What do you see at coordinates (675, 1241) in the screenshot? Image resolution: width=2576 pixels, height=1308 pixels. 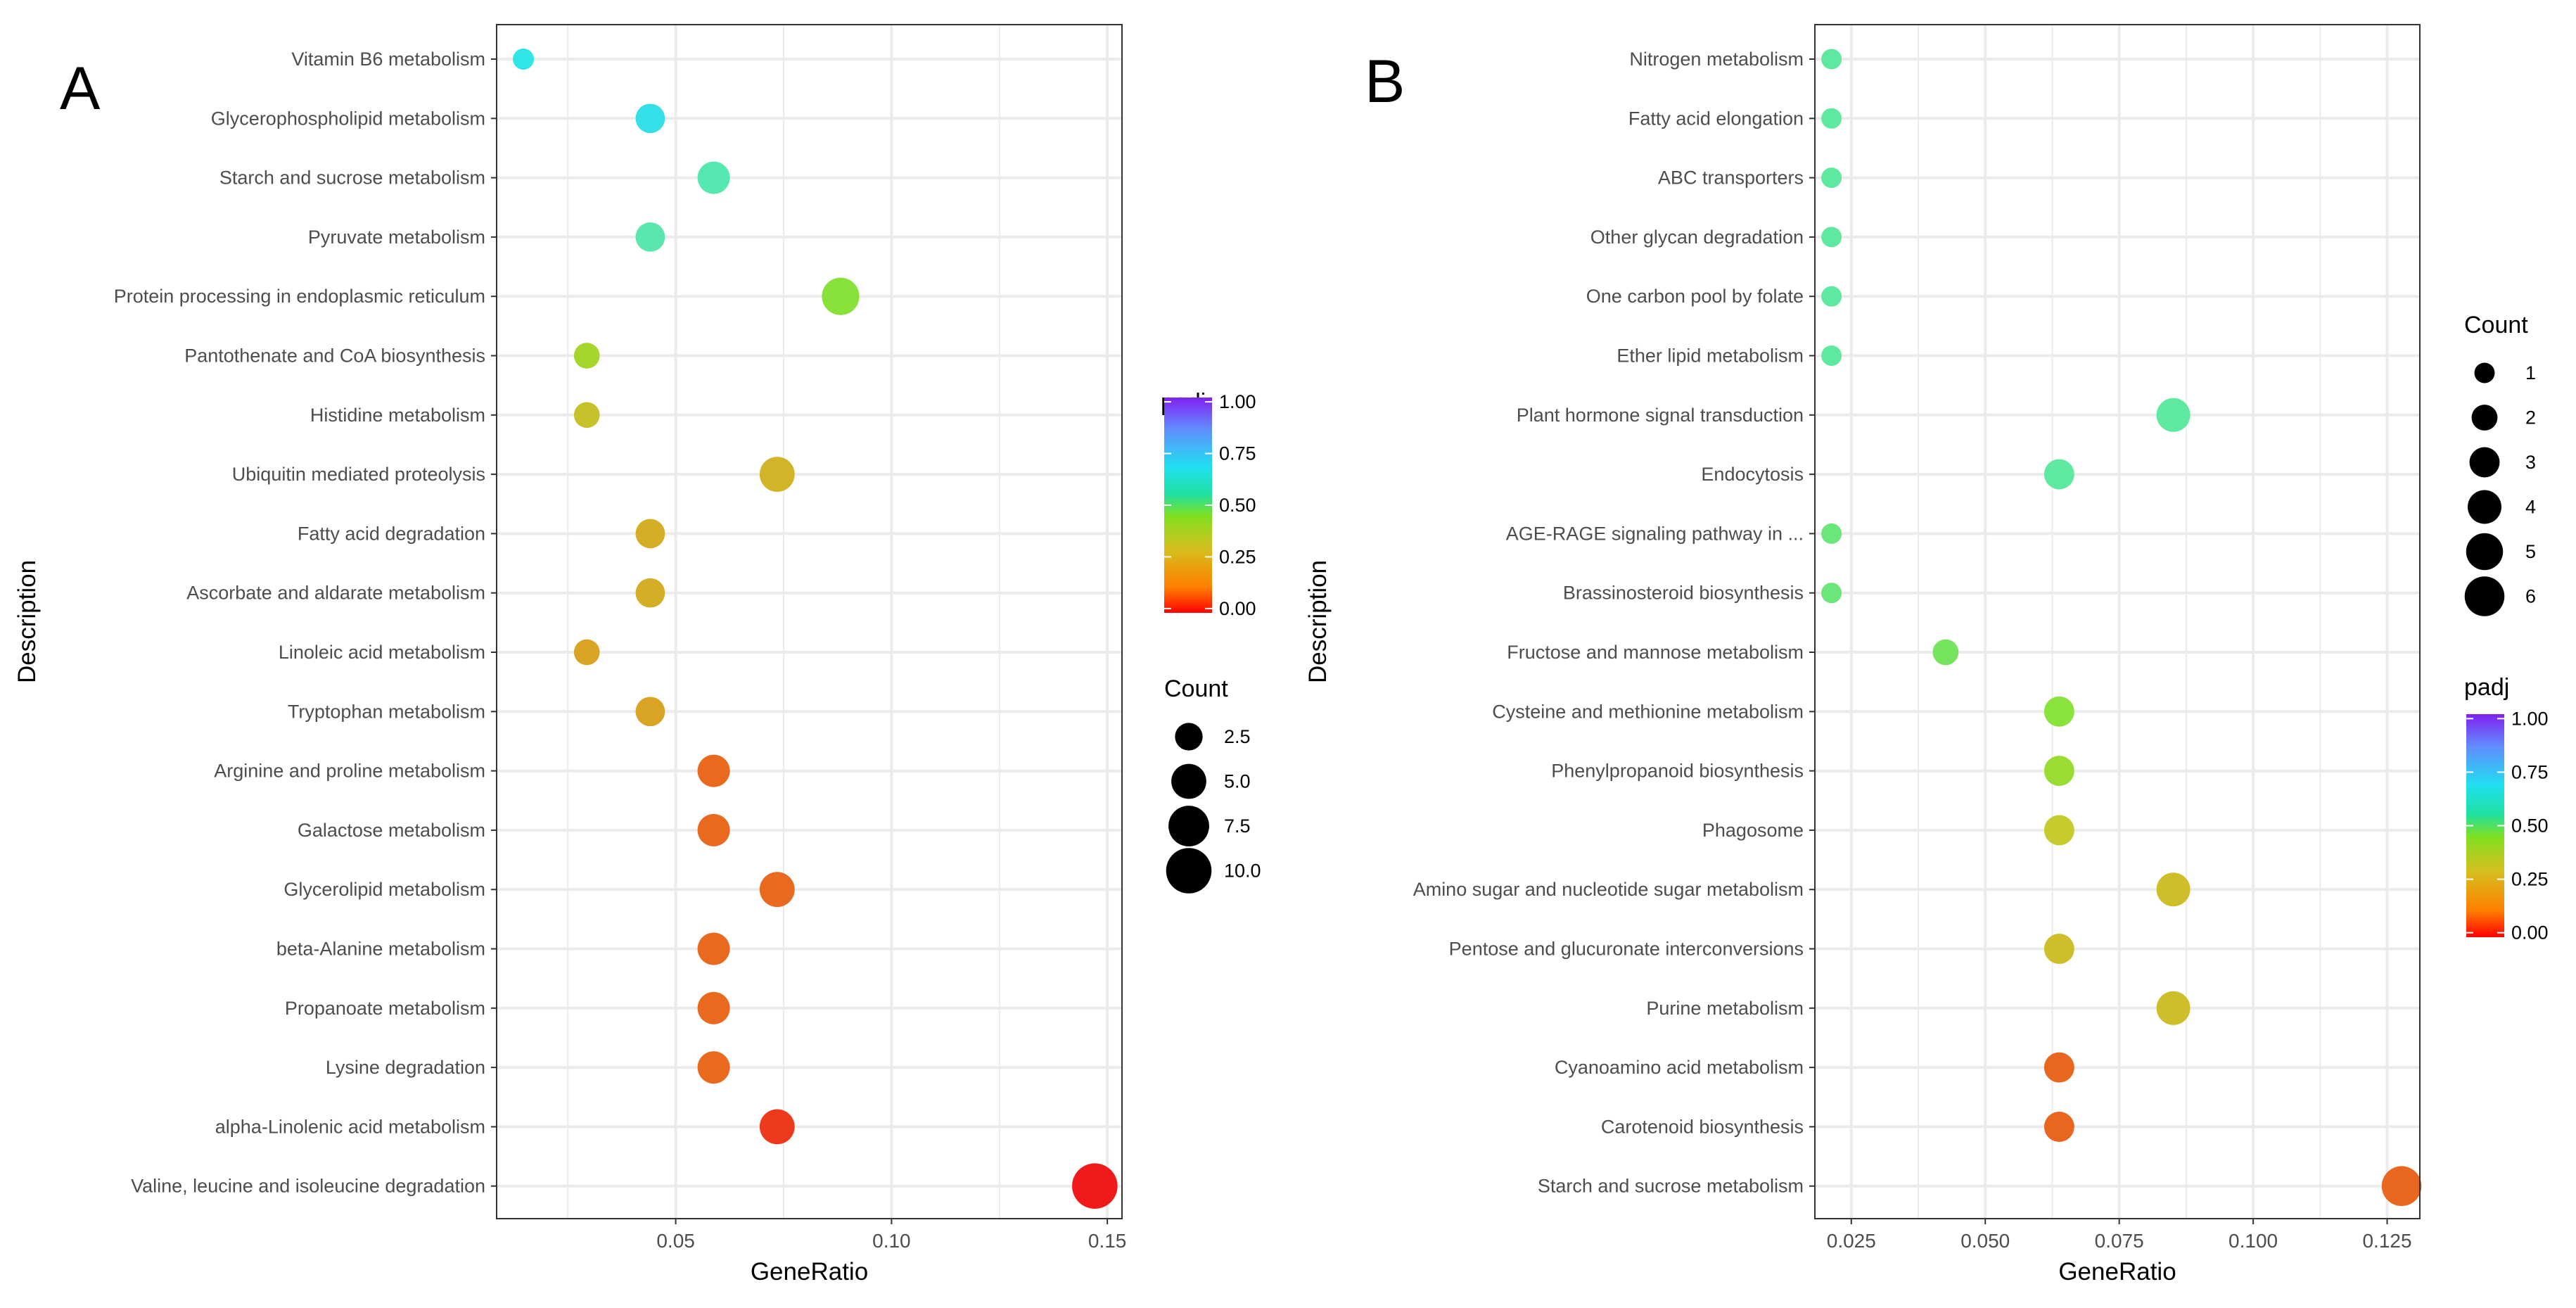 I see `x-tick-label: 0.05` at bounding box center [675, 1241].